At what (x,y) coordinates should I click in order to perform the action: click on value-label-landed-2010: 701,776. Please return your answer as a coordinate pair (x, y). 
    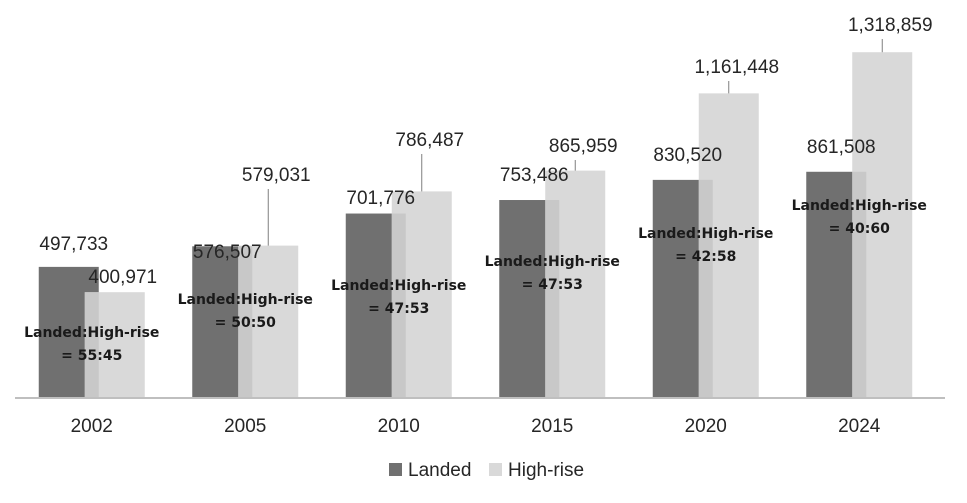
    Looking at the image, I should click on (380, 198).